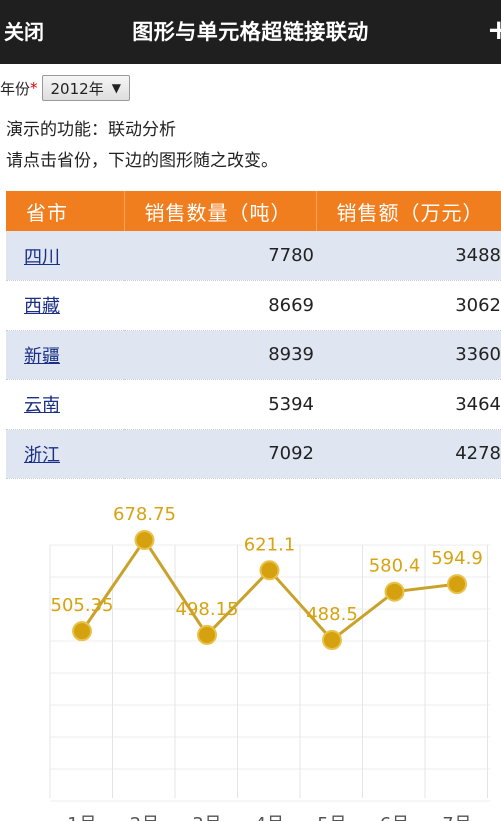 Image resolution: width=501 pixels, height=821 pixels. I want to click on province-link-sichuan: 四川, so click(42, 257).